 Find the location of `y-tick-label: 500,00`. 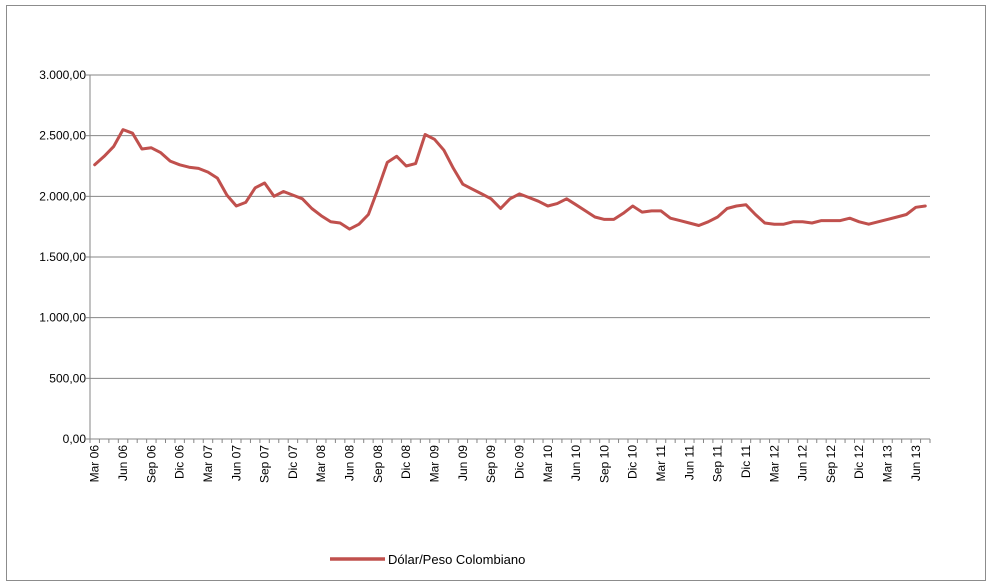

y-tick-label: 500,00 is located at coordinates (67, 378).